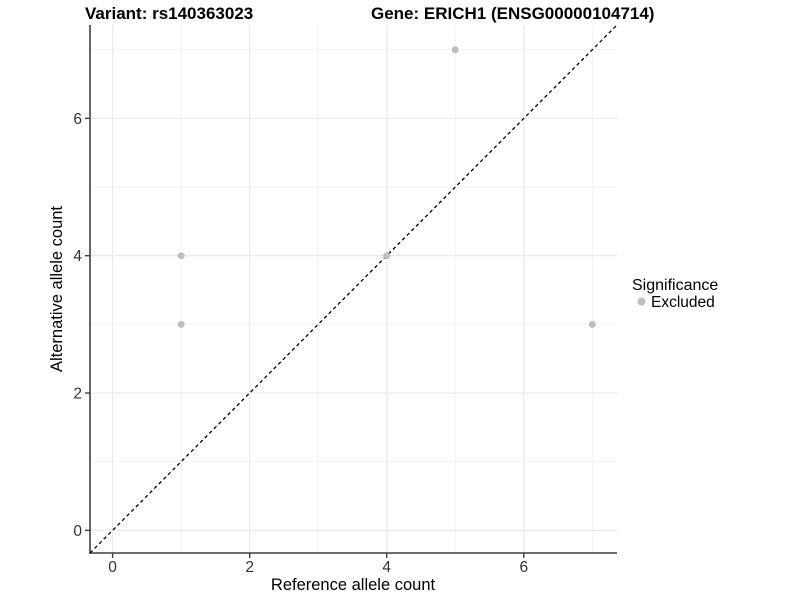 The image size is (800, 600). Describe the element at coordinates (249, 567) in the screenshot. I see `x-tick-label: 2` at that location.